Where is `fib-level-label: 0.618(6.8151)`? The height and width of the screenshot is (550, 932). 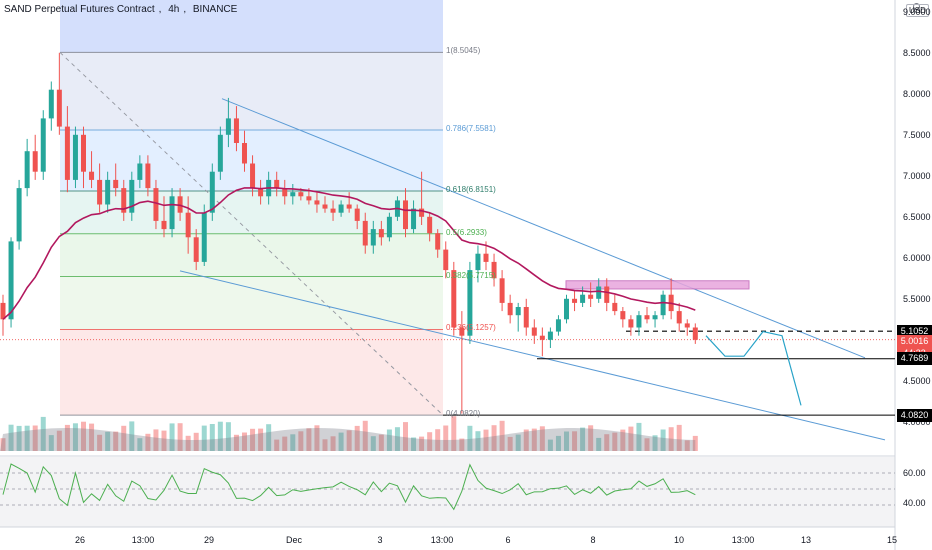 fib-level-label: 0.618(6.8151) is located at coordinates (471, 189).